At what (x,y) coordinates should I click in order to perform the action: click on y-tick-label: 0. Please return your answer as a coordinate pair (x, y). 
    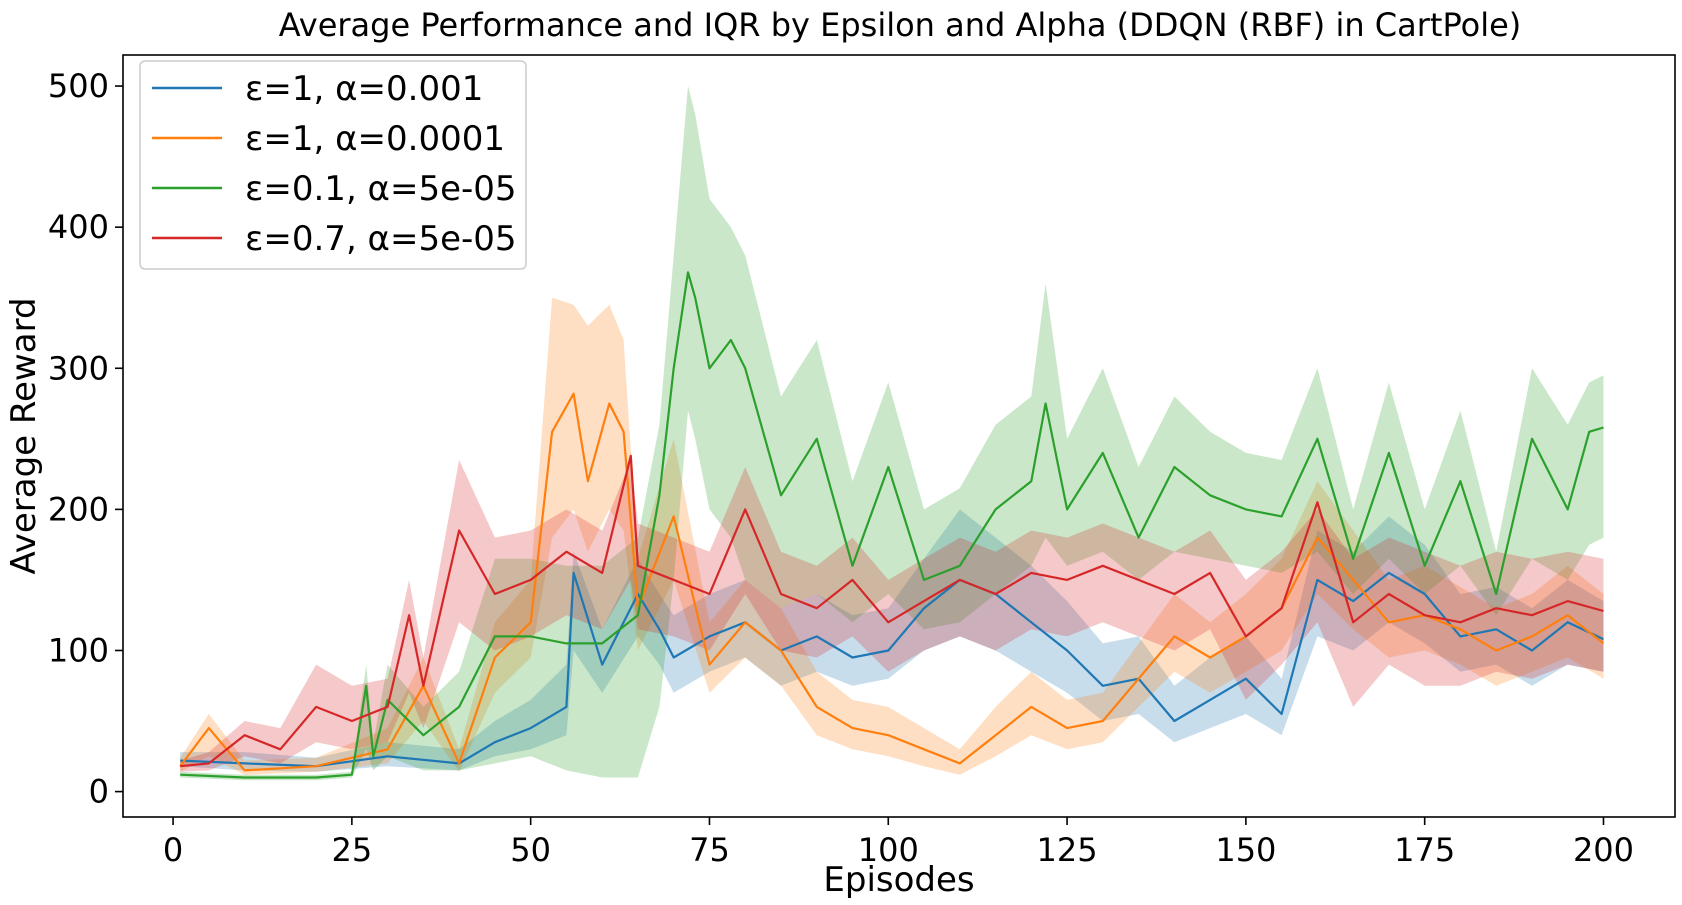
    Looking at the image, I should click on (99, 792).